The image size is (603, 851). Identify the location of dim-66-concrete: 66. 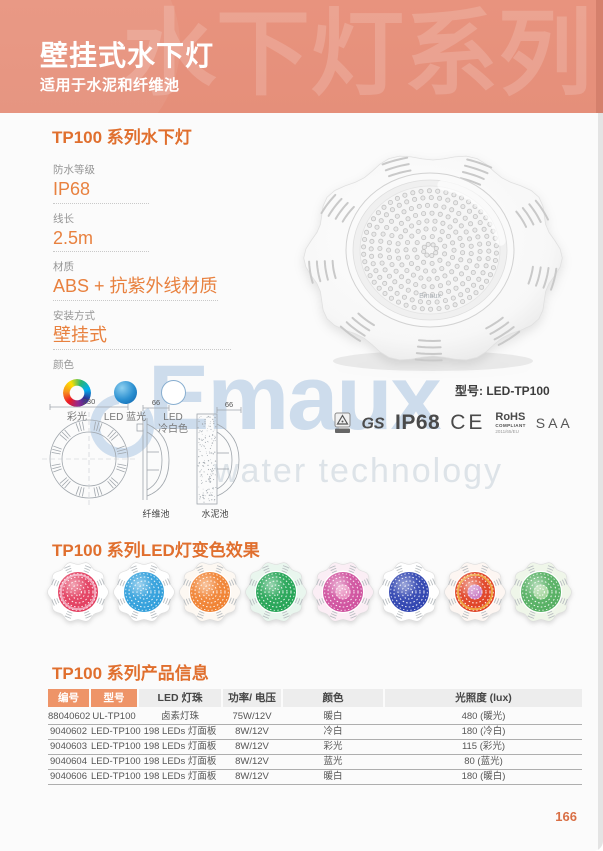
(229, 404).